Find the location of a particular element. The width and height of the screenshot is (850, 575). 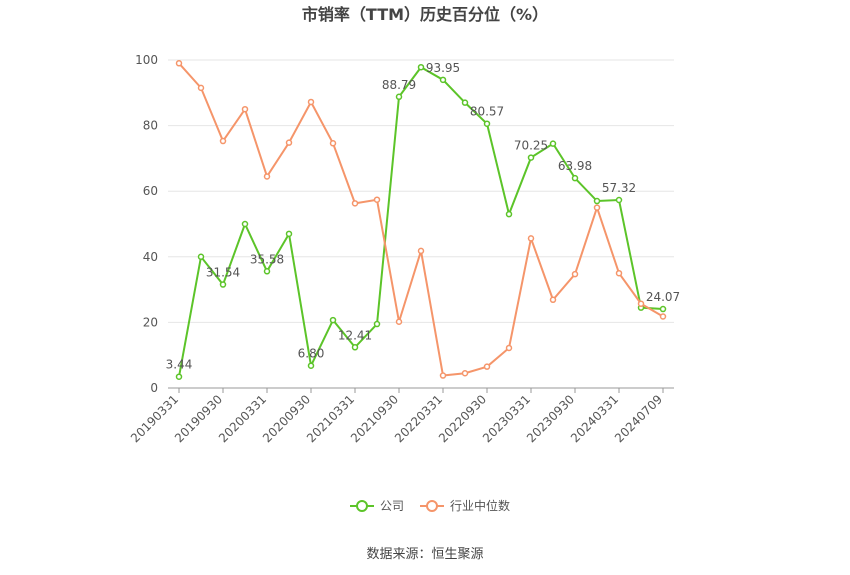

data-label: 3.44 is located at coordinates (179, 365).